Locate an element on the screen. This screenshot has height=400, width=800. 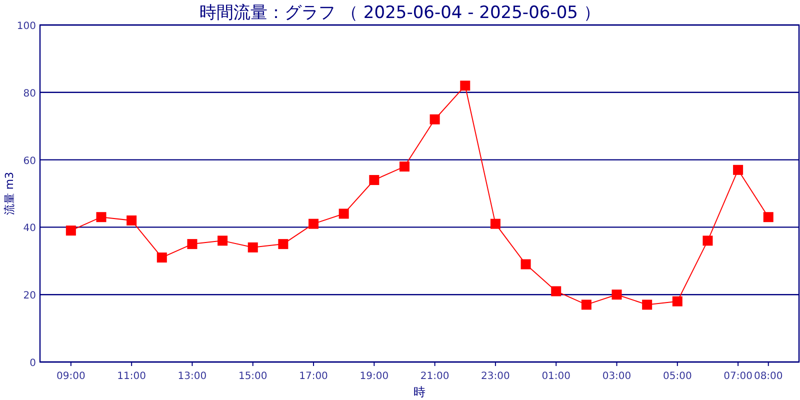
y-tick-label: 40 is located at coordinates (29, 228).